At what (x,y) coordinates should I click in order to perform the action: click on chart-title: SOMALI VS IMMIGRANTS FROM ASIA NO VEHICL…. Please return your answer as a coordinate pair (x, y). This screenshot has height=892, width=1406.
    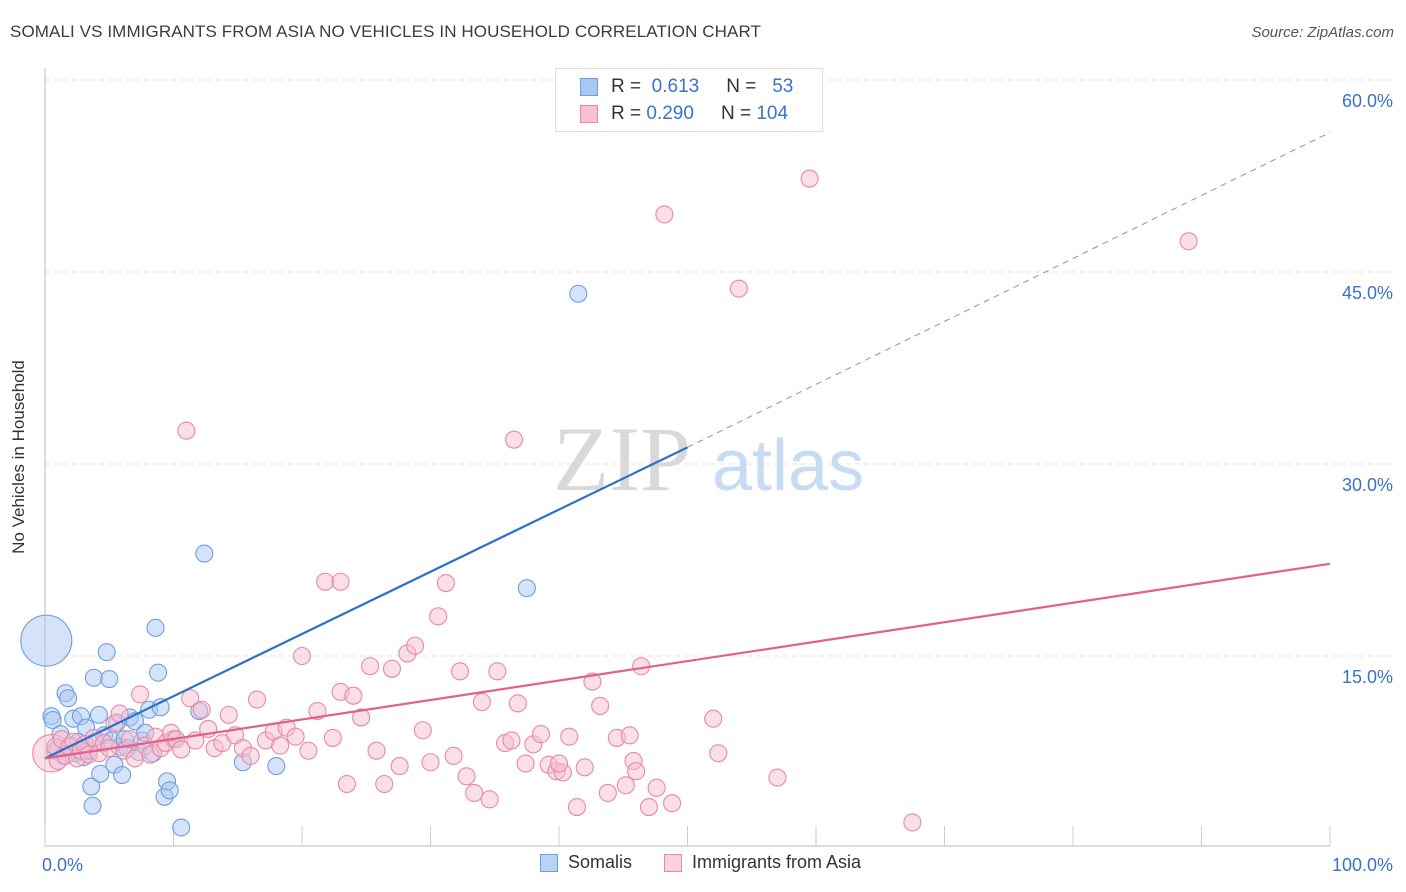
    Looking at the image, I should click on (386, 31).